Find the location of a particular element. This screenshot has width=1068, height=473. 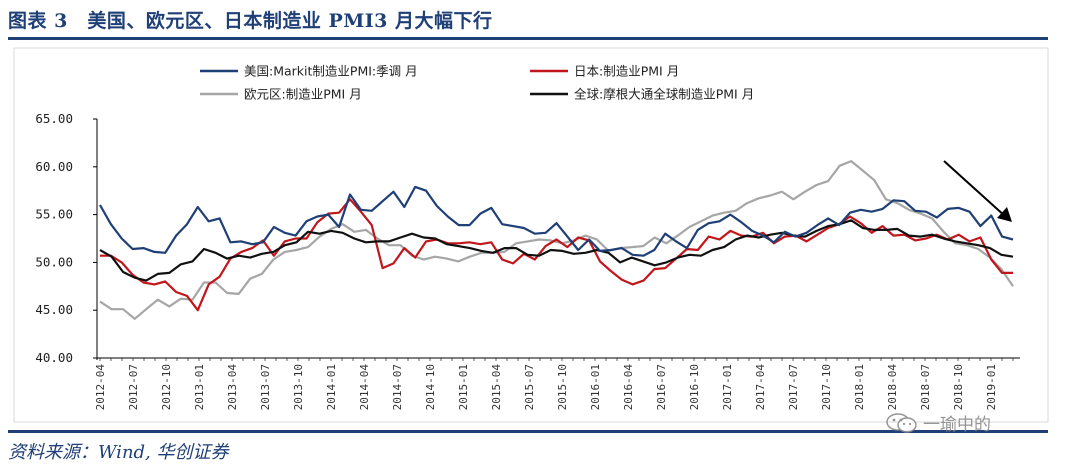

chart-title: 图表 3 美国、欧元区、日本制造业 PMI3 月大幅下行 is located at coordinates (250, 21).